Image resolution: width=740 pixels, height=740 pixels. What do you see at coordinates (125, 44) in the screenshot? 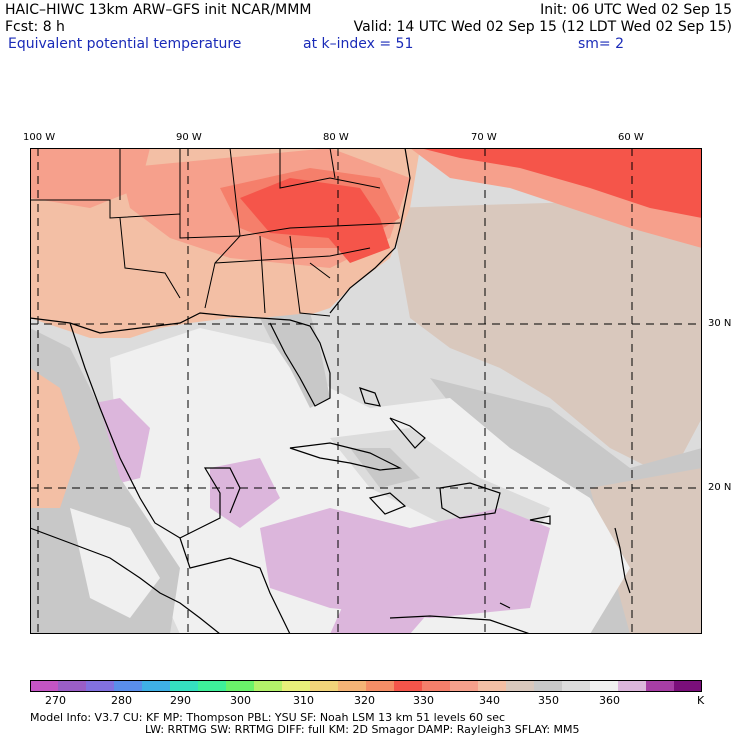
I see `field-name: Equivalent potential temperature` at bounding box center [125, 44].